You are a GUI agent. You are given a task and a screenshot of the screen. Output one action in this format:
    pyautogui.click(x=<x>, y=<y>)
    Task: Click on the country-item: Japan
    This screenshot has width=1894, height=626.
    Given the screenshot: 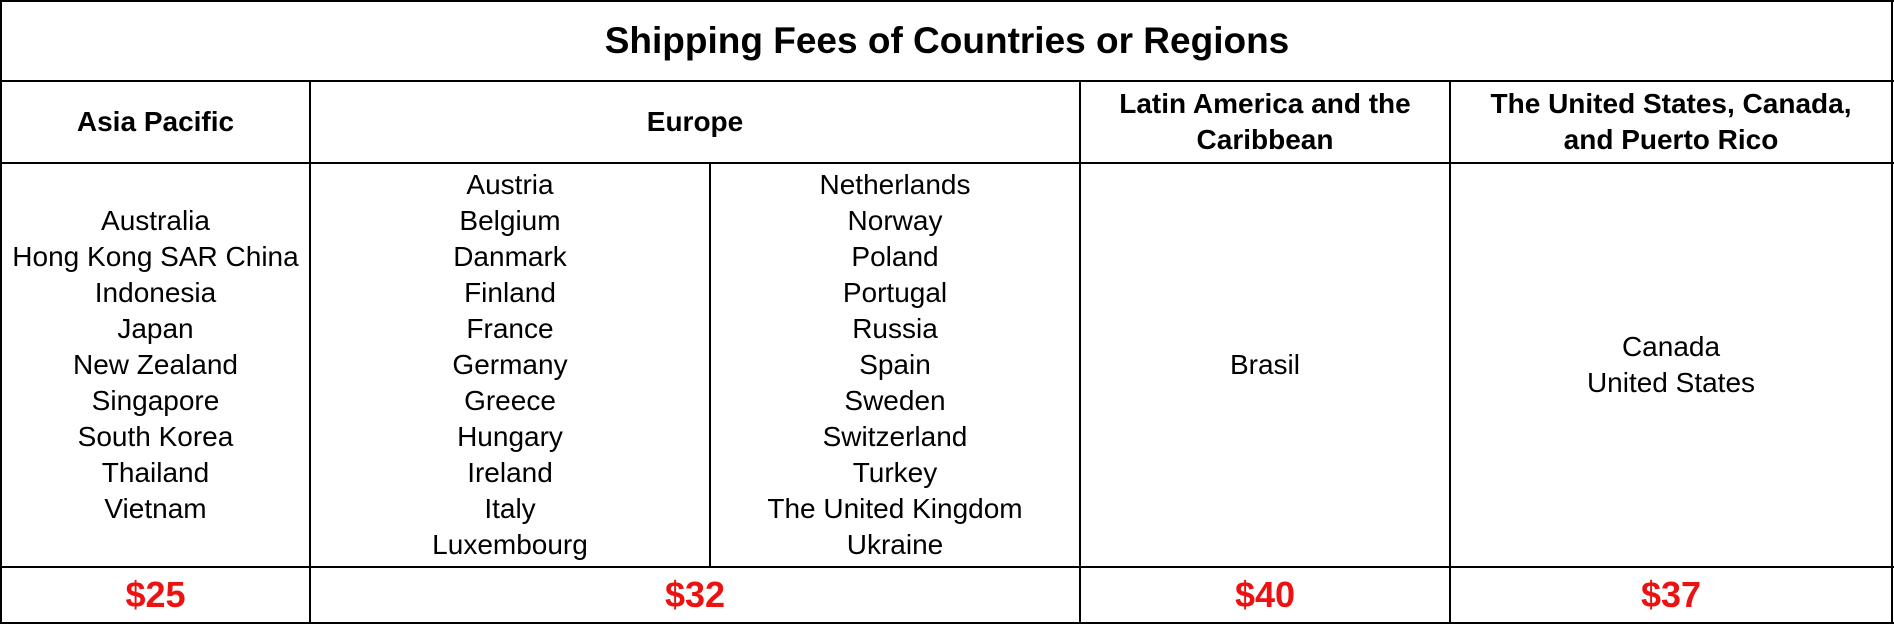 What is the action you would take?
    pyautogui.click(x=155, y=328)
    